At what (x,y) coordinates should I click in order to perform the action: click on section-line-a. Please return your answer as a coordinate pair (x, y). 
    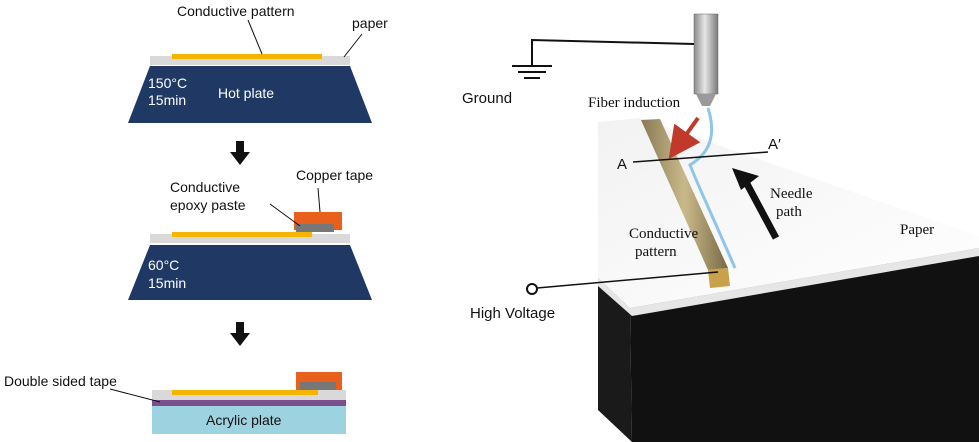
    Looking at the image, I should click on (700, 157).